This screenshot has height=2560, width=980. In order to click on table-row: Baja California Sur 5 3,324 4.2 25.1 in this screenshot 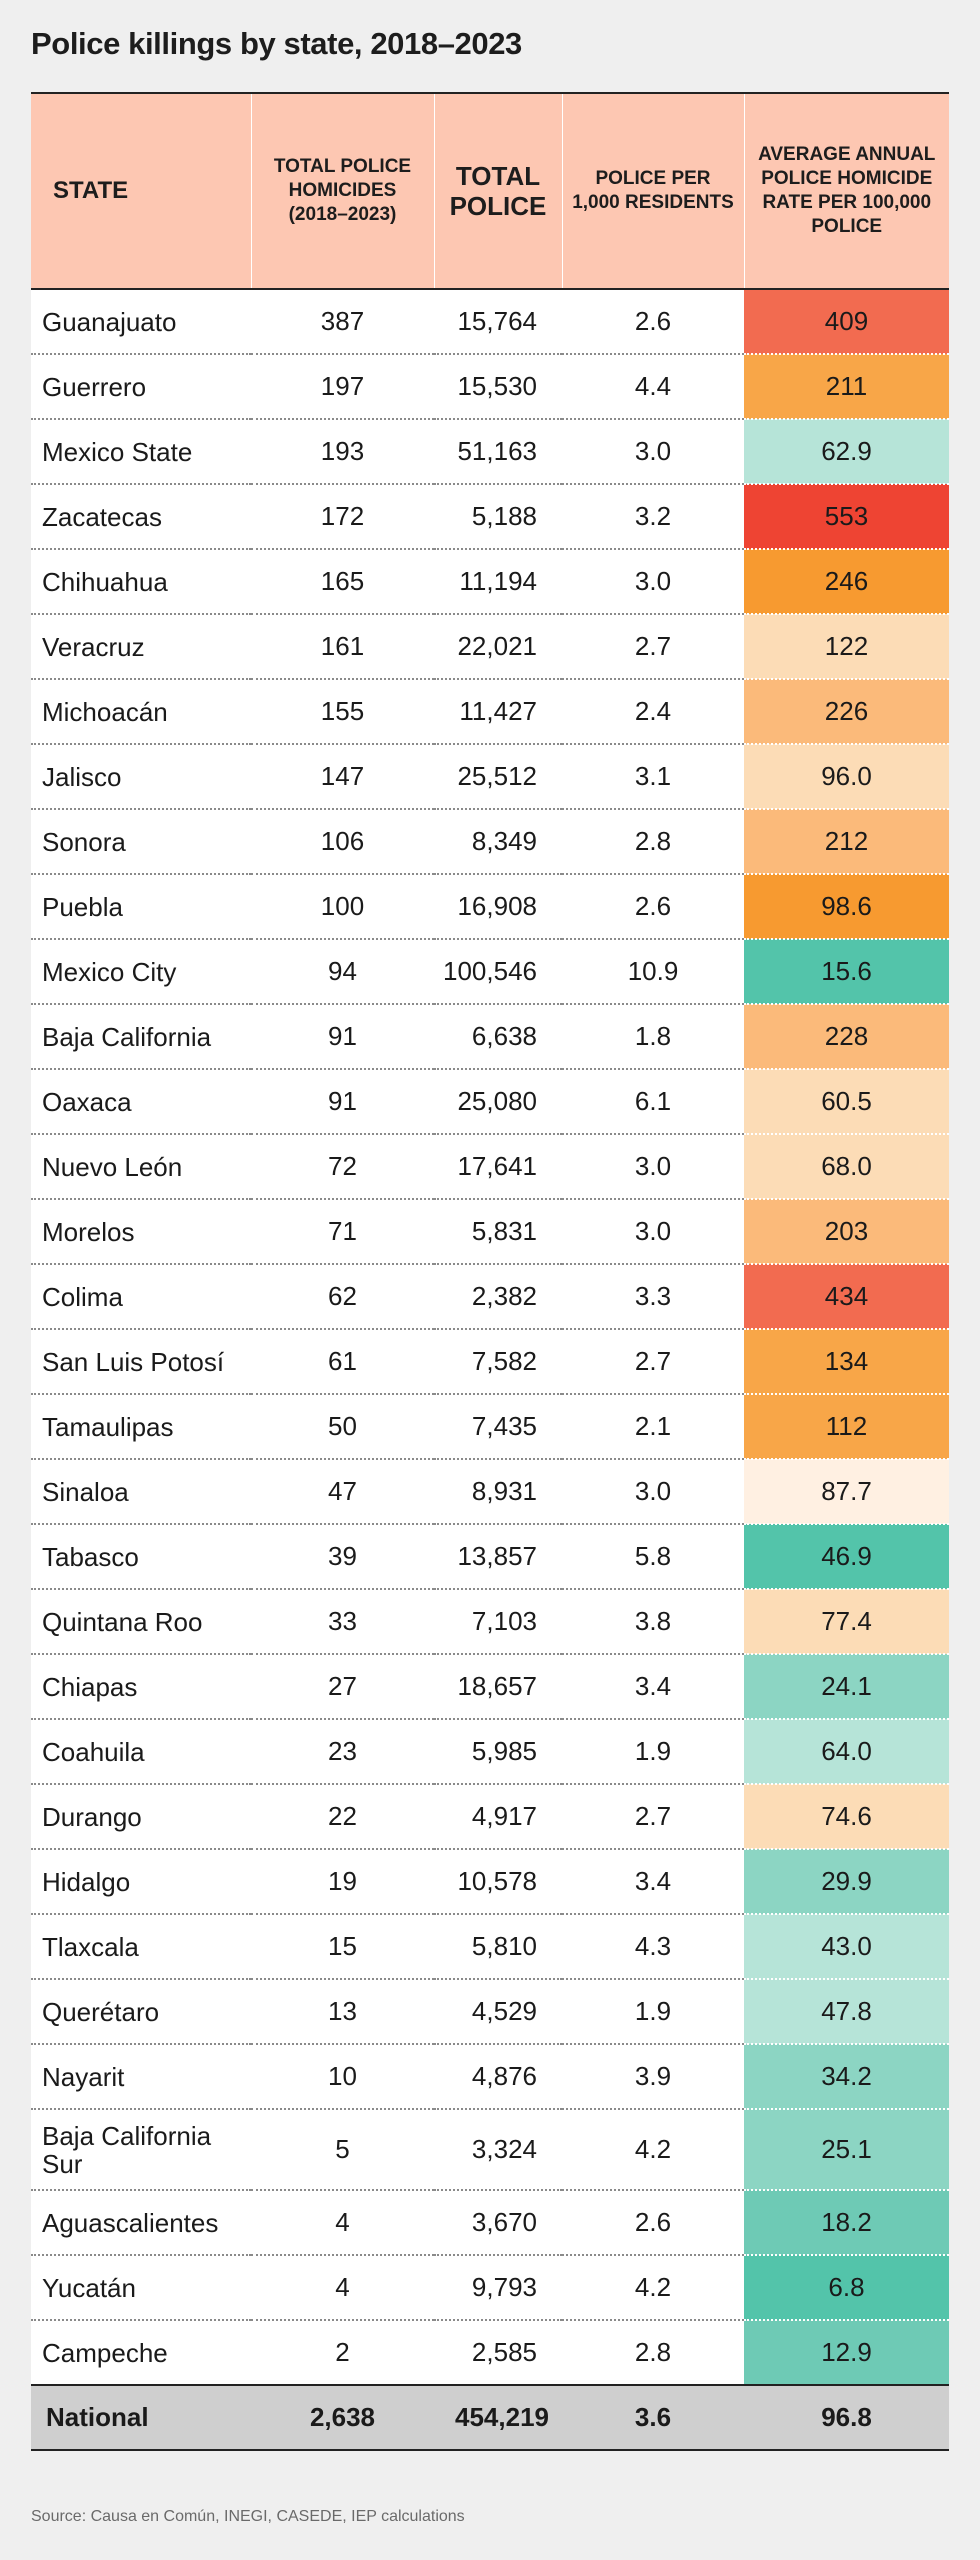, I will do `click(490, 2150)`.